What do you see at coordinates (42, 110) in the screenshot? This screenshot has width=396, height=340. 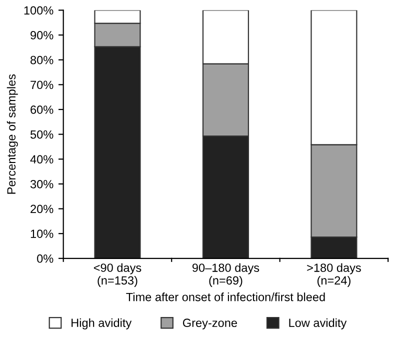 I see `y-tick-label: 60%` at bounding box center [42, 110].